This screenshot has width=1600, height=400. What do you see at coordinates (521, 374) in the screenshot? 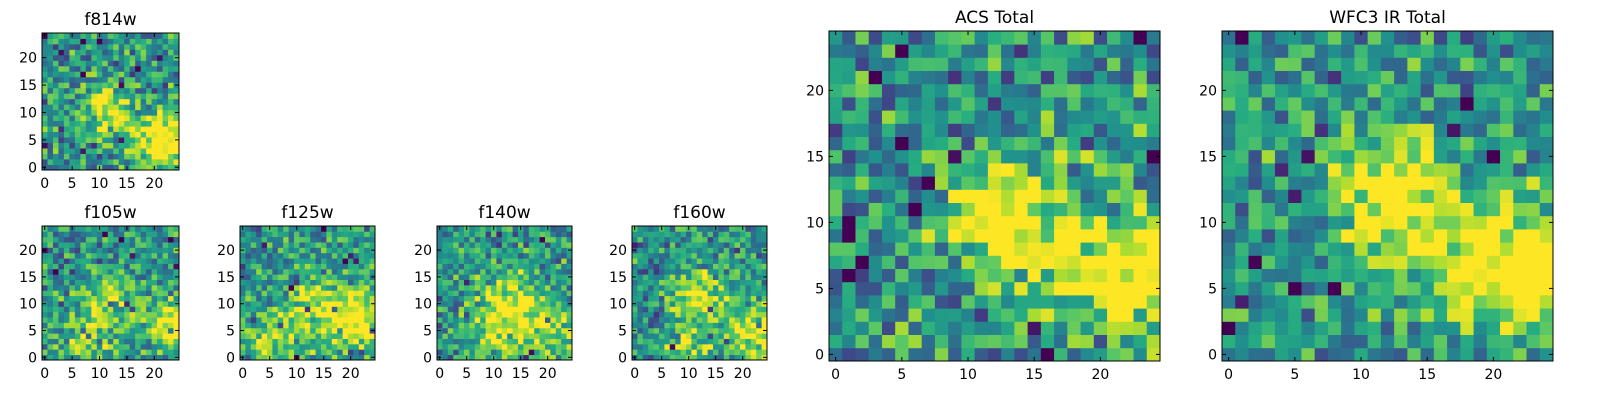
I see `x-tick-label: 15` at bounding box center [521, 374].